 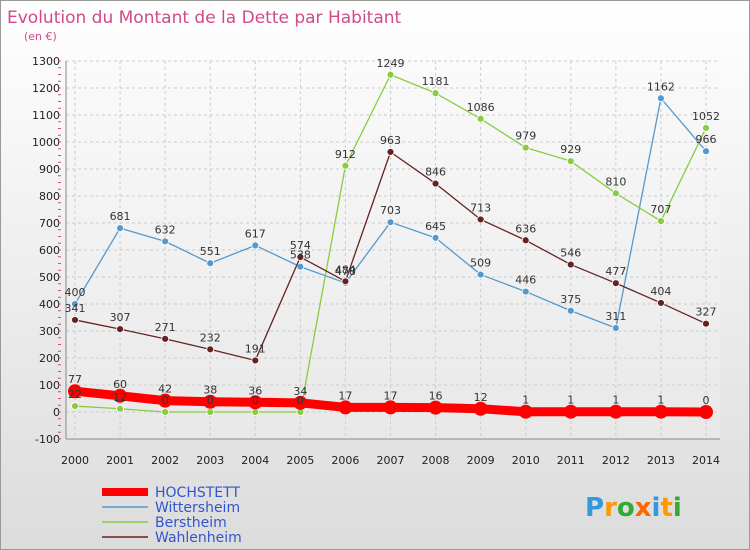 What do you see at coordinates (49, 358) in the screenshot?
I see `y-tick-label-3: 200` at bounding box center [49, 358].